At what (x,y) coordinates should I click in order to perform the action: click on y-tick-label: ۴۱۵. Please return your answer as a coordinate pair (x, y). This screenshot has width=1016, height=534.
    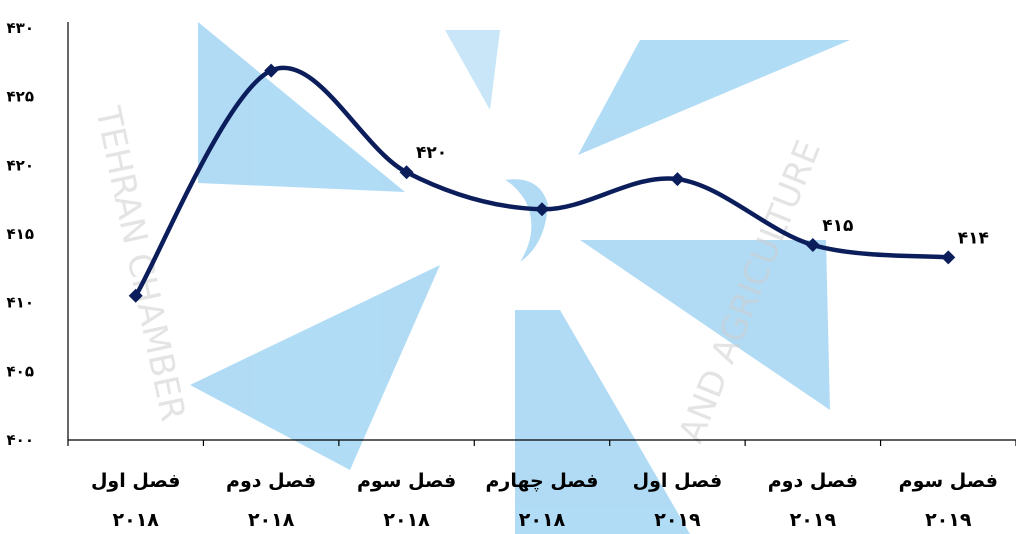
    Looking at the image, I should click on (20, 234).